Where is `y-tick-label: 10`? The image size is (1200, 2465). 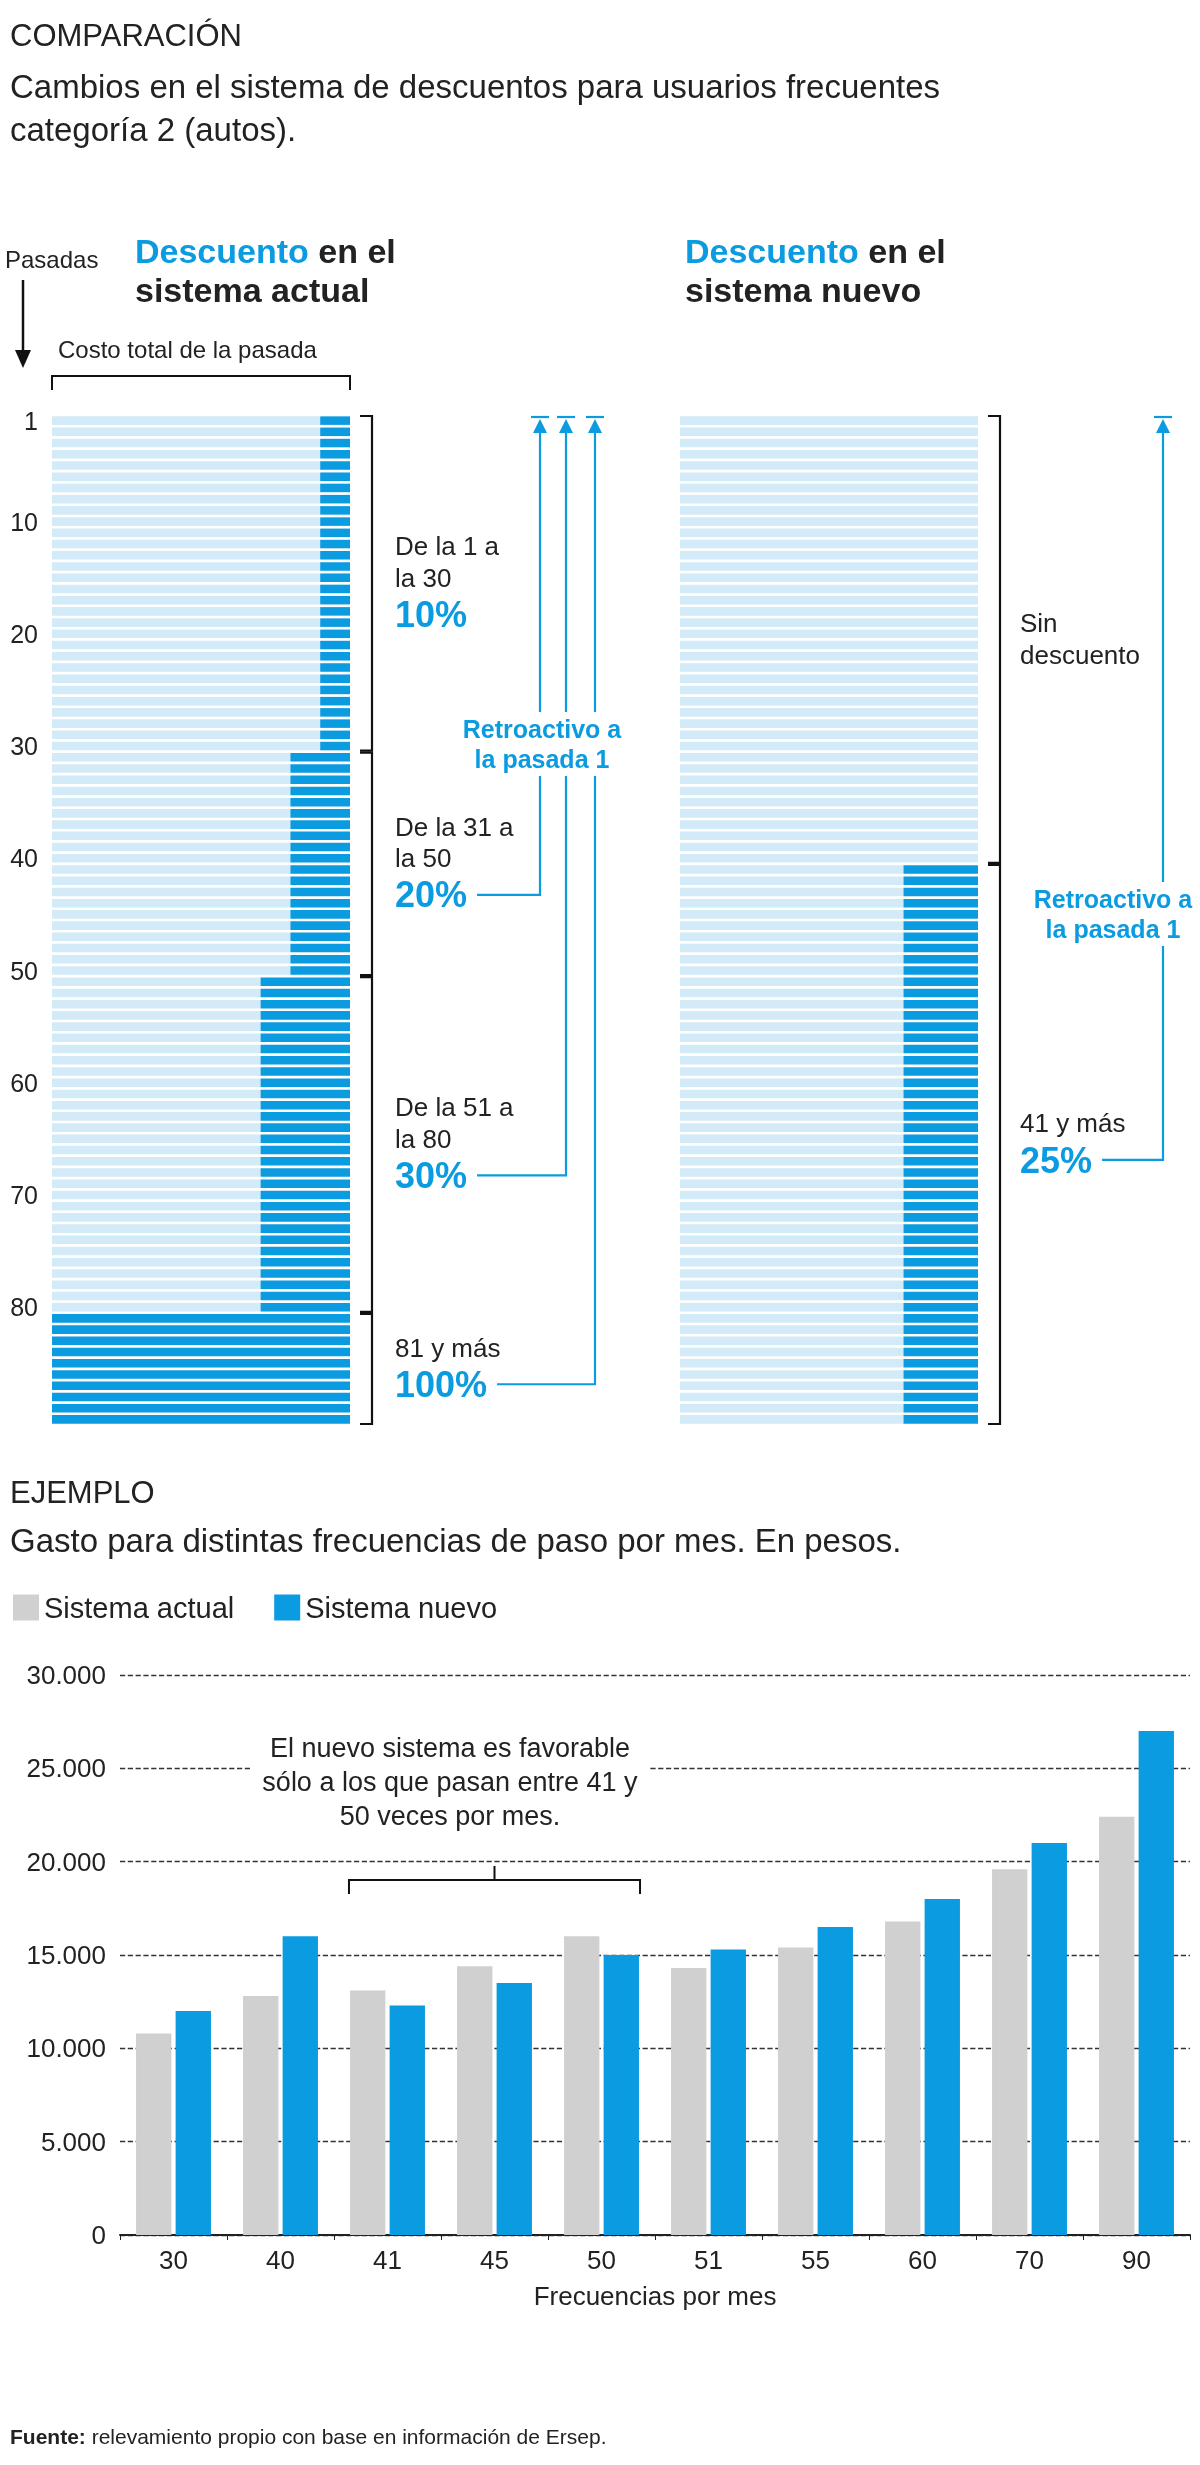
y-tick-label: 10 is located at coordinates (24, 521).